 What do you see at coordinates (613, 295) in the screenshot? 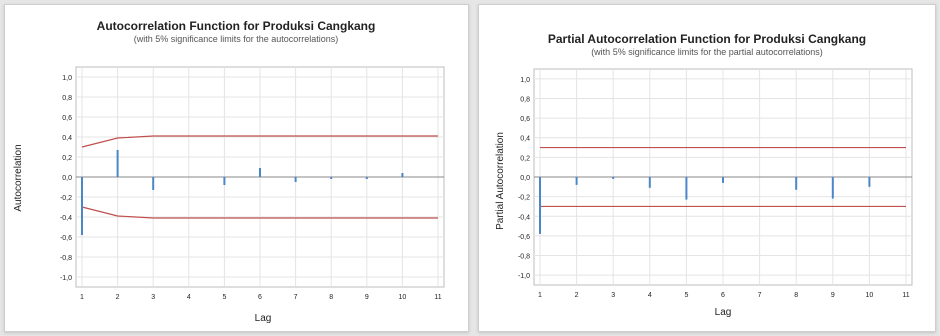
I see `pacf-x-tick-label: 3` at bounding box center [613, 295].